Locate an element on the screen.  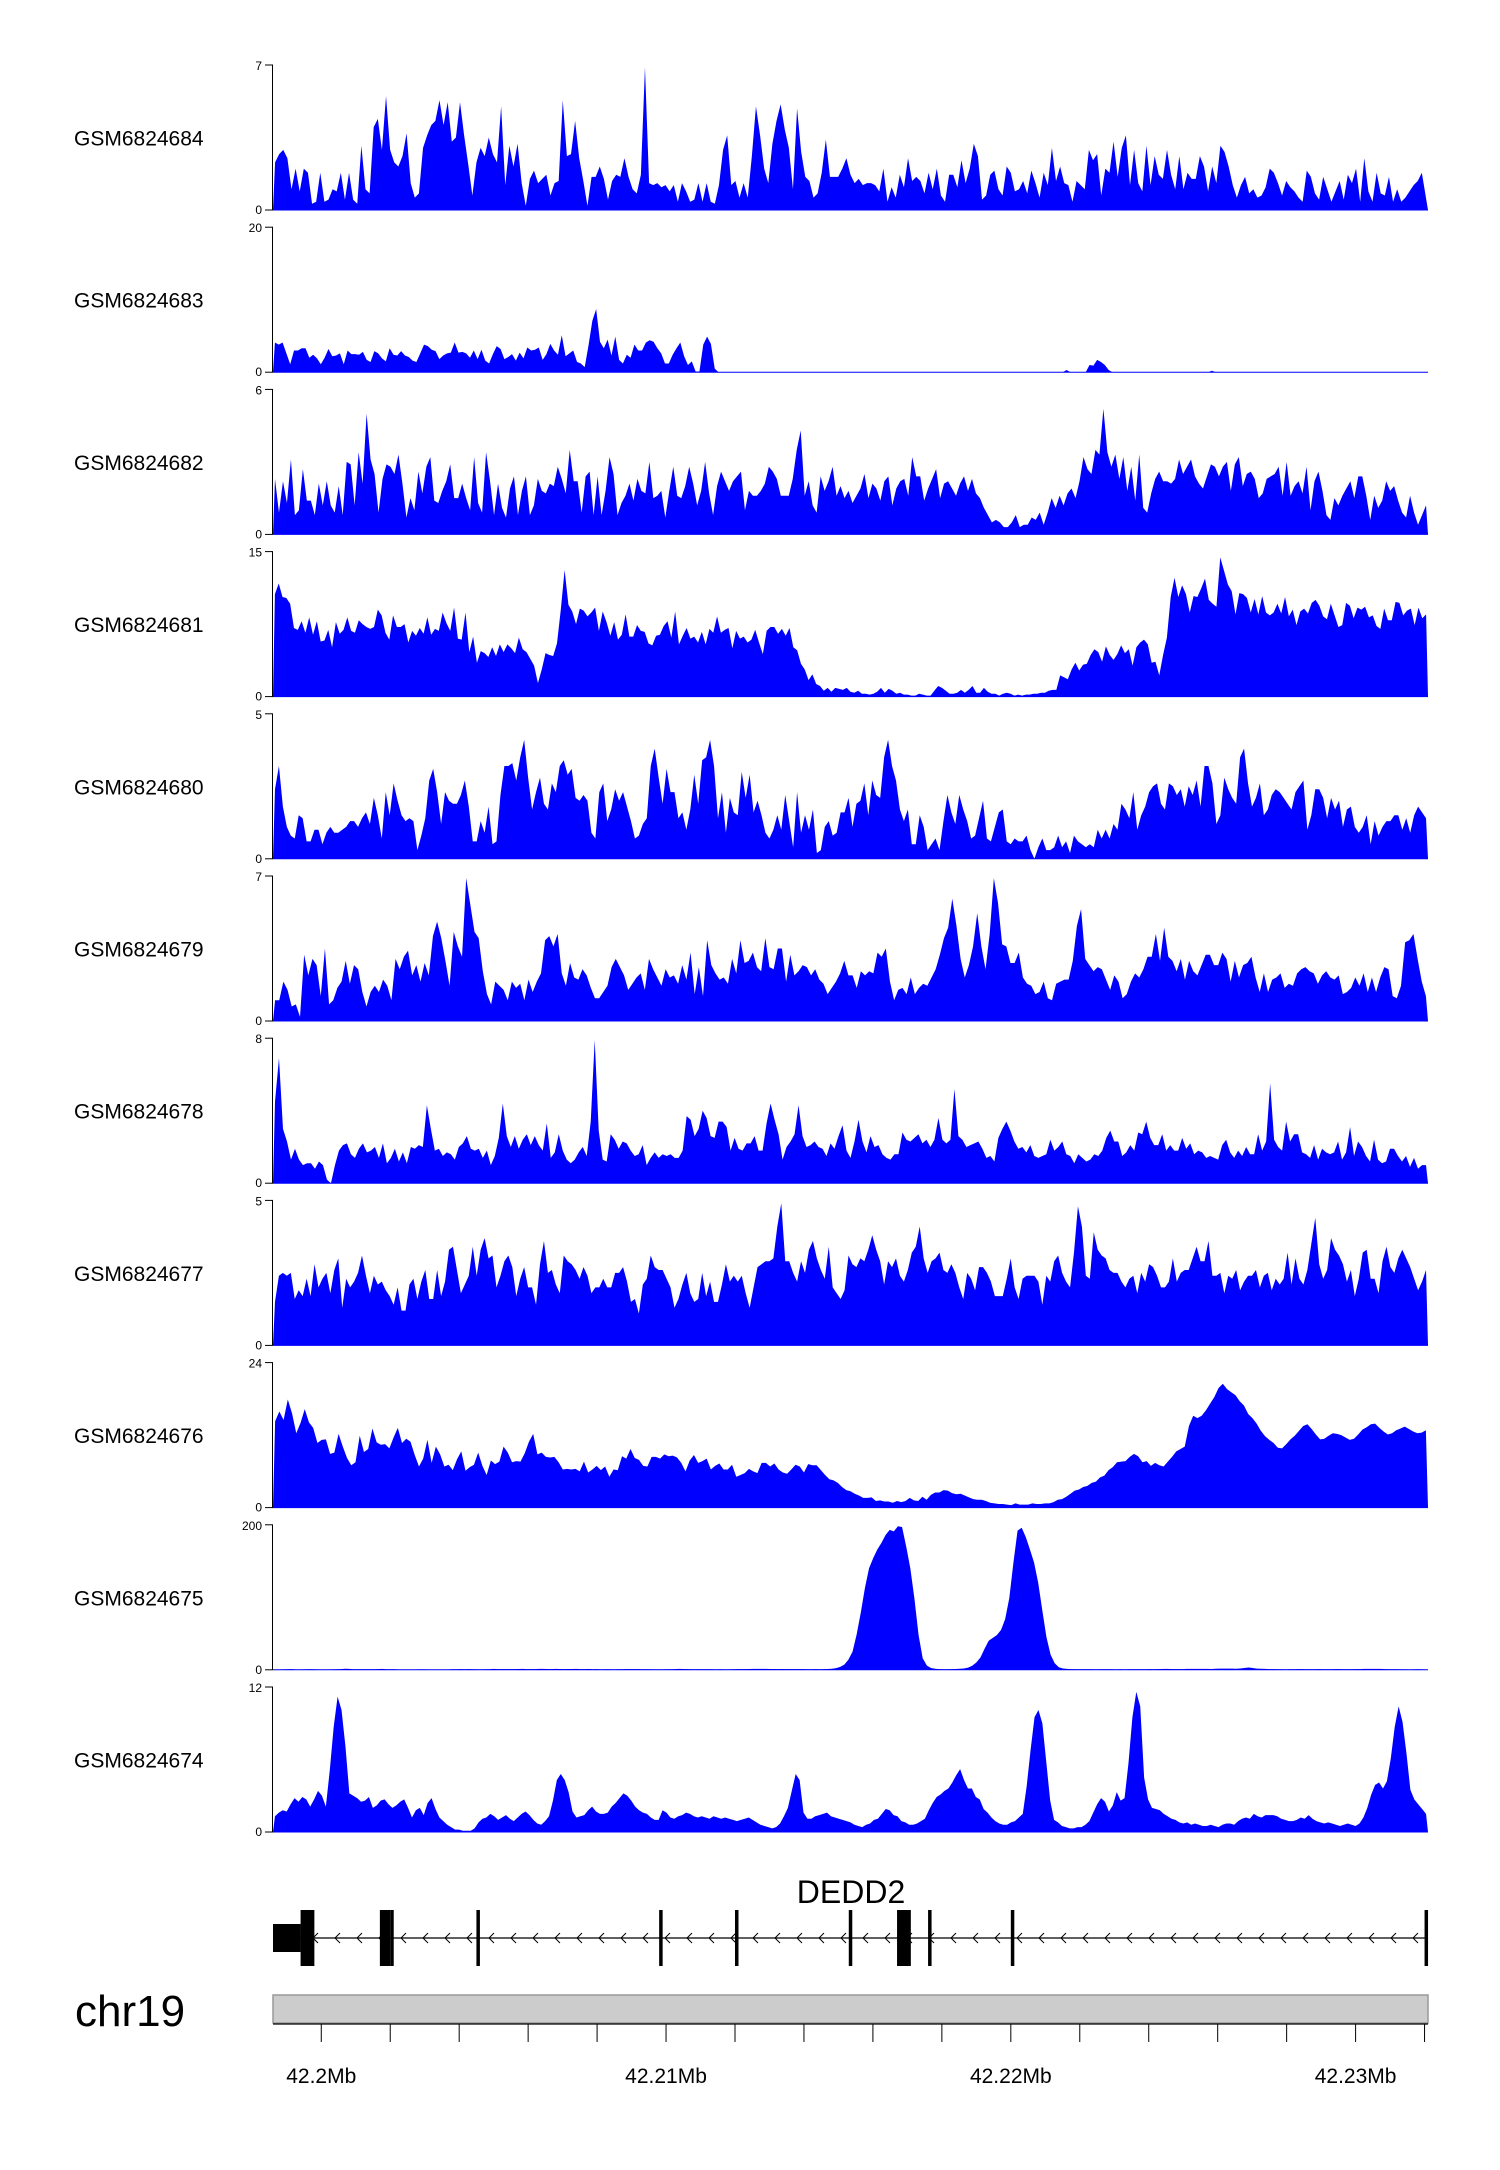
track-gsm6824679: GSM6824679 7 0 is located at coordinates (751, 949).